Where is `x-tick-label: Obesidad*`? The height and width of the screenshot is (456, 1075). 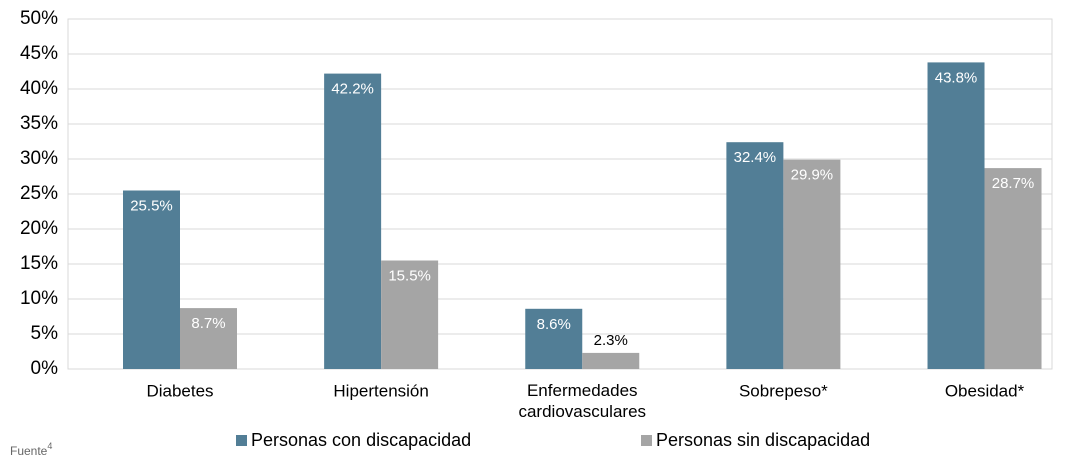 x-tick-label: Obesidad* is located at coordinates (985, 390).